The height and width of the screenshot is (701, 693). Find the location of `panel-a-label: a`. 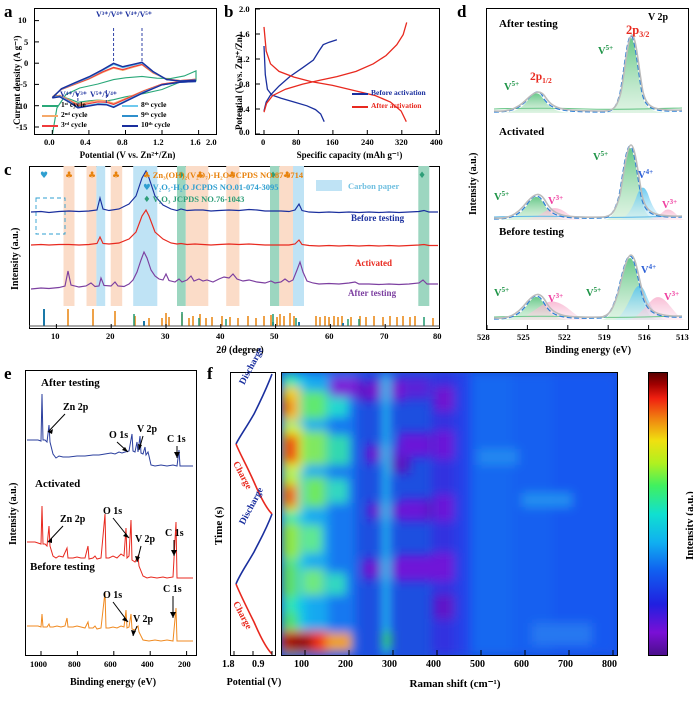

panel-a-label: a is located at coordinates (8, 11).